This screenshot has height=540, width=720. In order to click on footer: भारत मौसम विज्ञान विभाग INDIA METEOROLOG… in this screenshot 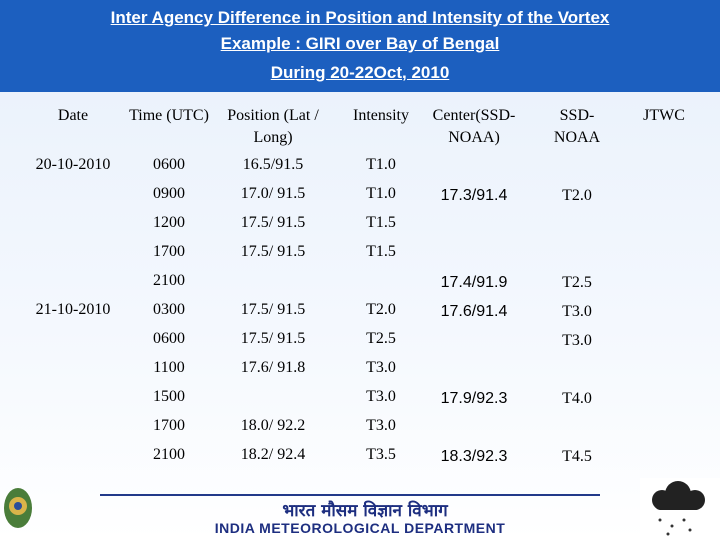, I will do `click(360, 505)`.